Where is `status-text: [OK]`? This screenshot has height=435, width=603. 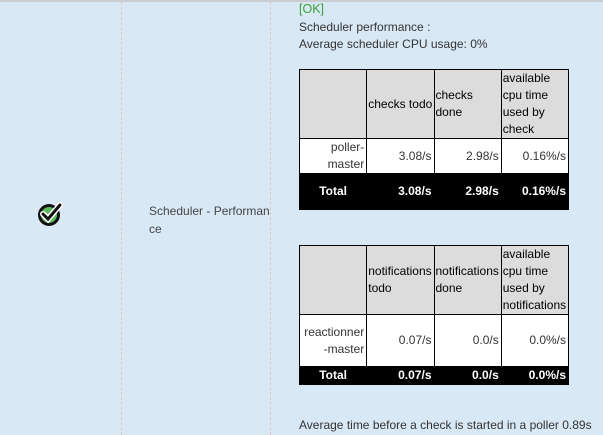
status-text: [OK] is located at coordinates (312, 9).